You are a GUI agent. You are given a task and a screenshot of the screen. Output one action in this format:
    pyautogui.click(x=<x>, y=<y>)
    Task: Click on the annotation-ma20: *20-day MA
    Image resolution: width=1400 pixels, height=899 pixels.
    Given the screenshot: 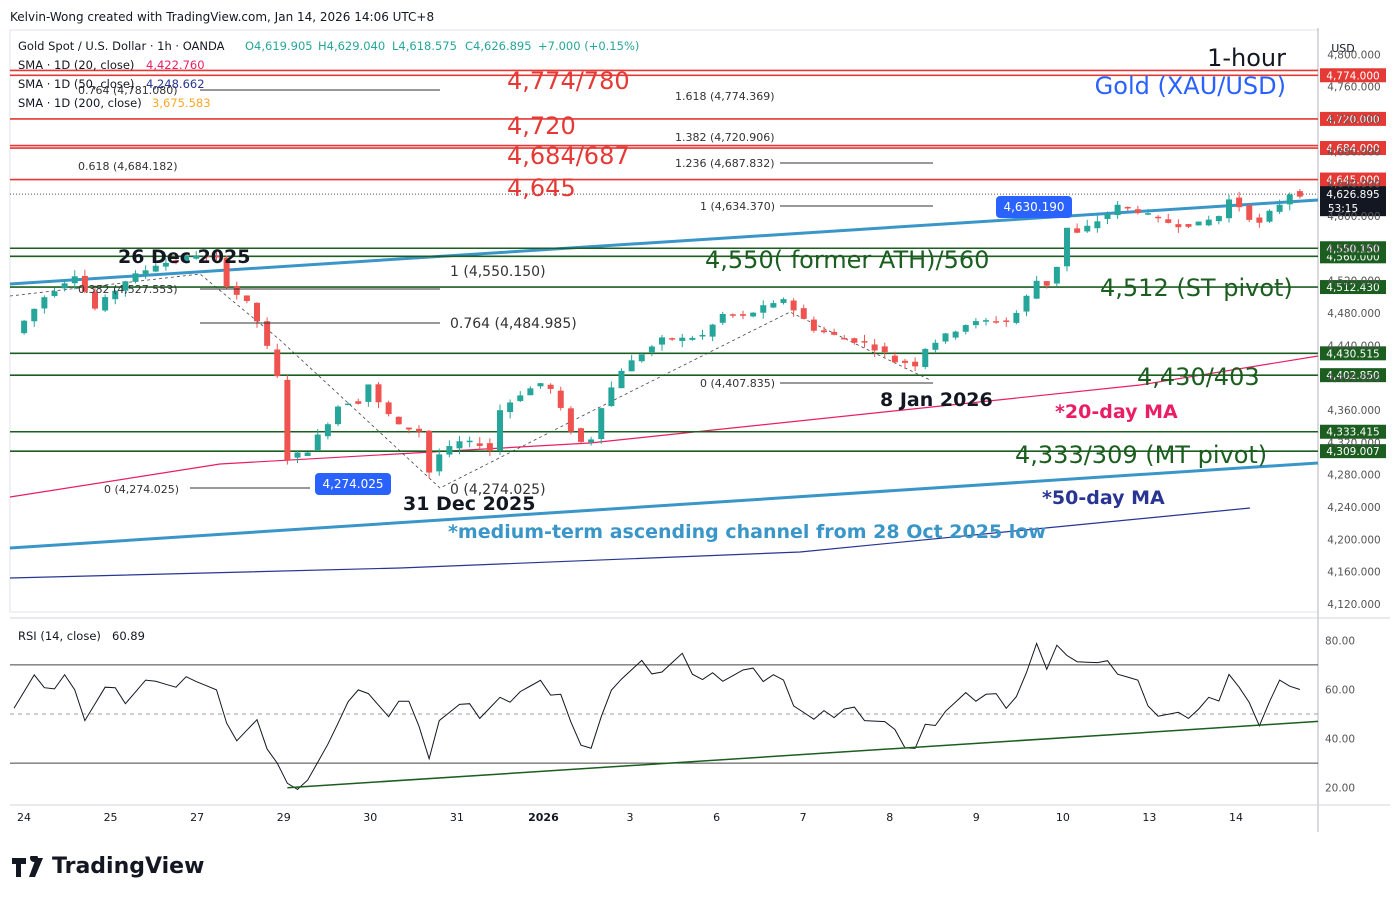 What is the action you would take?
    pyautogui.click(x=1116, y=412)
    